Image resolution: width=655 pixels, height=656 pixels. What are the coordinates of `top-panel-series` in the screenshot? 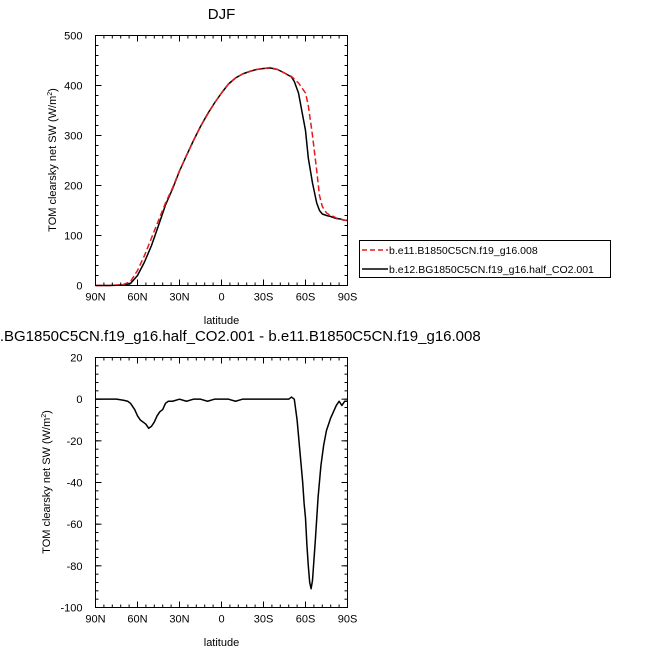 It's located at (221, 176).